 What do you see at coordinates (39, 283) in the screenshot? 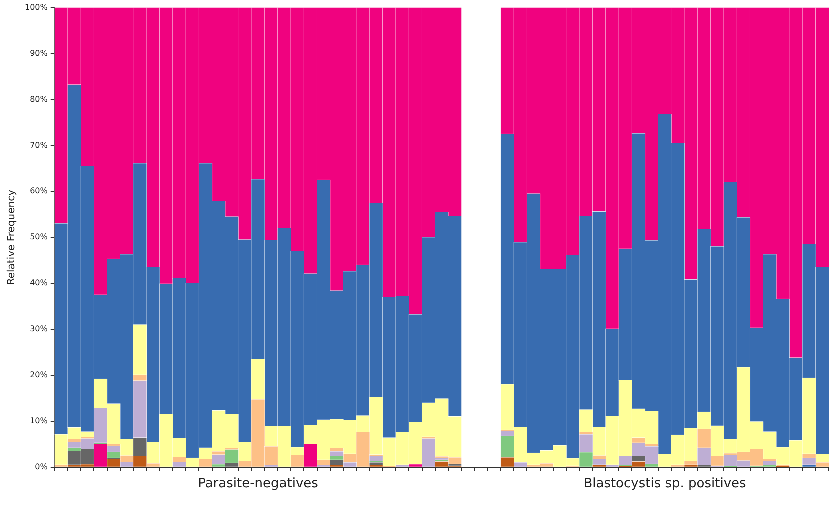
I see `y-tick-label: 40%` at bounding box center [39, 283].